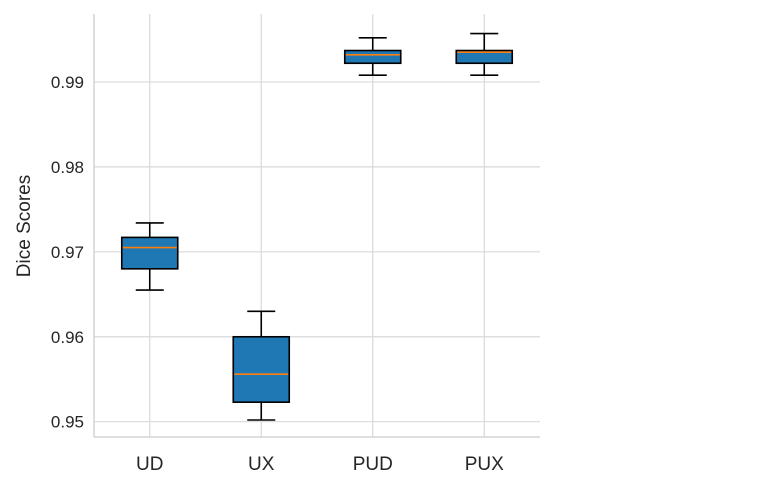 The image size is (760, 487). What do you see at coordinates (373, 464) in the screenshot?
I see `x-tick-label: PUD` at bounding box center [373, 464].